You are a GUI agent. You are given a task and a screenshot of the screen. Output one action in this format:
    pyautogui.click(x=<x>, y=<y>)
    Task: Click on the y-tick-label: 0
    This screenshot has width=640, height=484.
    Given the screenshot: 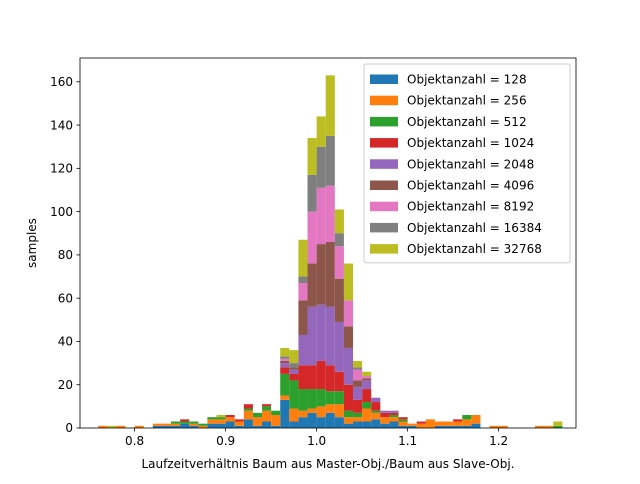 What is the action you would take?
    pyautogui.click(x=69, y=428)
    